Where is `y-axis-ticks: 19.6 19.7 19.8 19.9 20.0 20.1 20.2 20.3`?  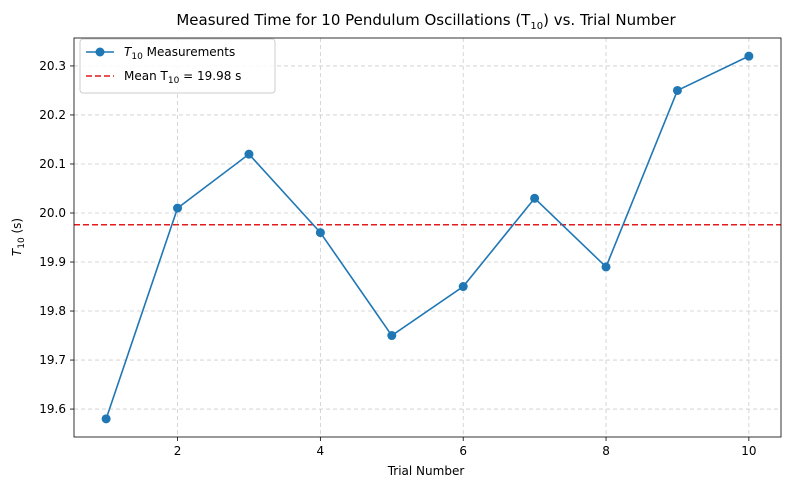 y-axis-ticks: 19.6 19.7 19.8 19.9 20.0 20.1 20.2 20.3 is located at coordinates (56, 237).